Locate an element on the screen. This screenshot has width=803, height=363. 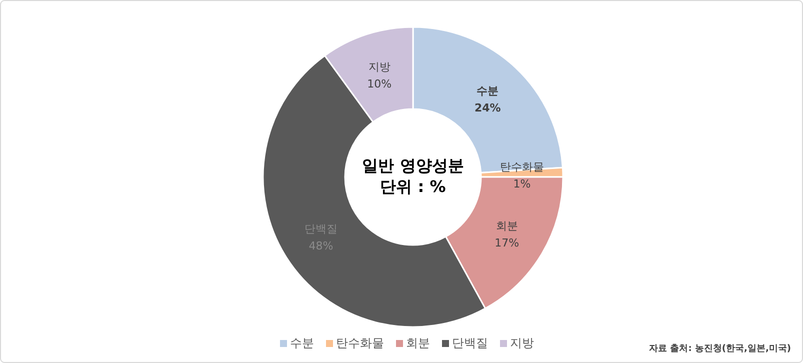
text: 일반 영양성분 is located at coordinates (413, 165).